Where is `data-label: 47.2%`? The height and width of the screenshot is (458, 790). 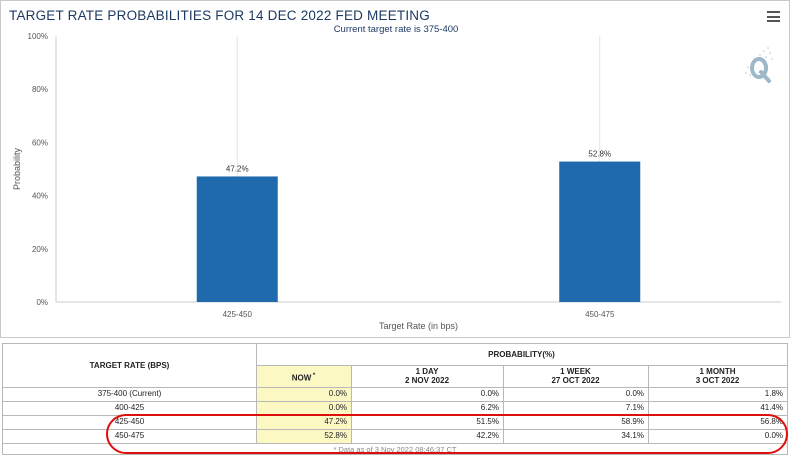 data-label: 47.2% is located at coordinates (237, 168).